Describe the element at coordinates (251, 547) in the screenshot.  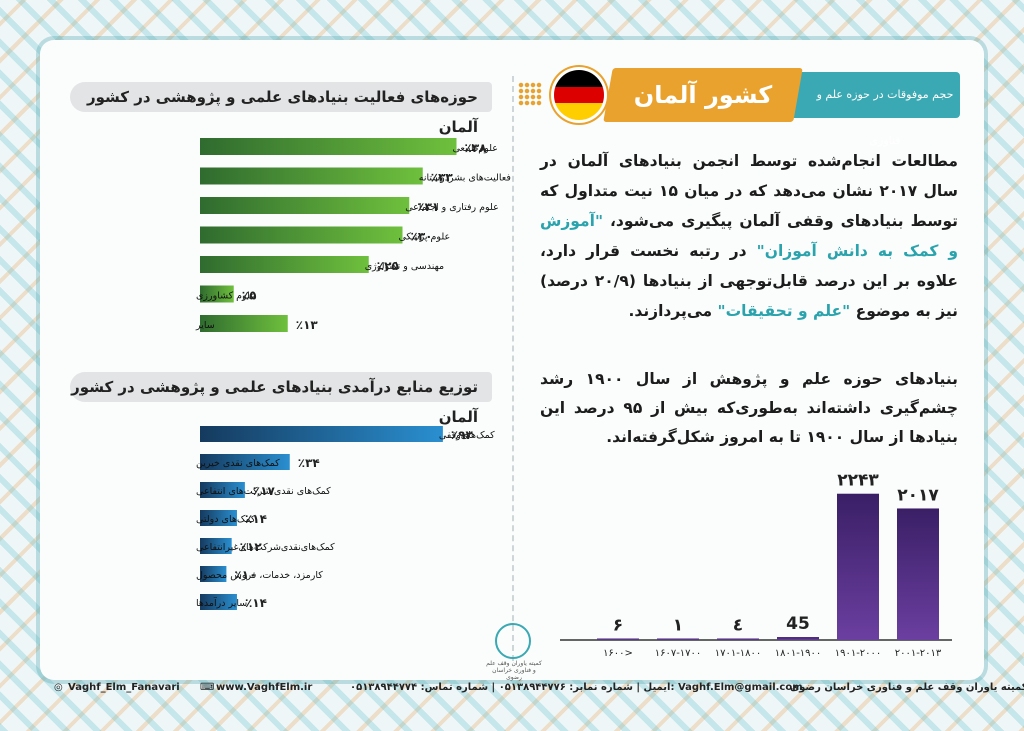
I see `income-value-label-4: ٪۱۲` at that location.